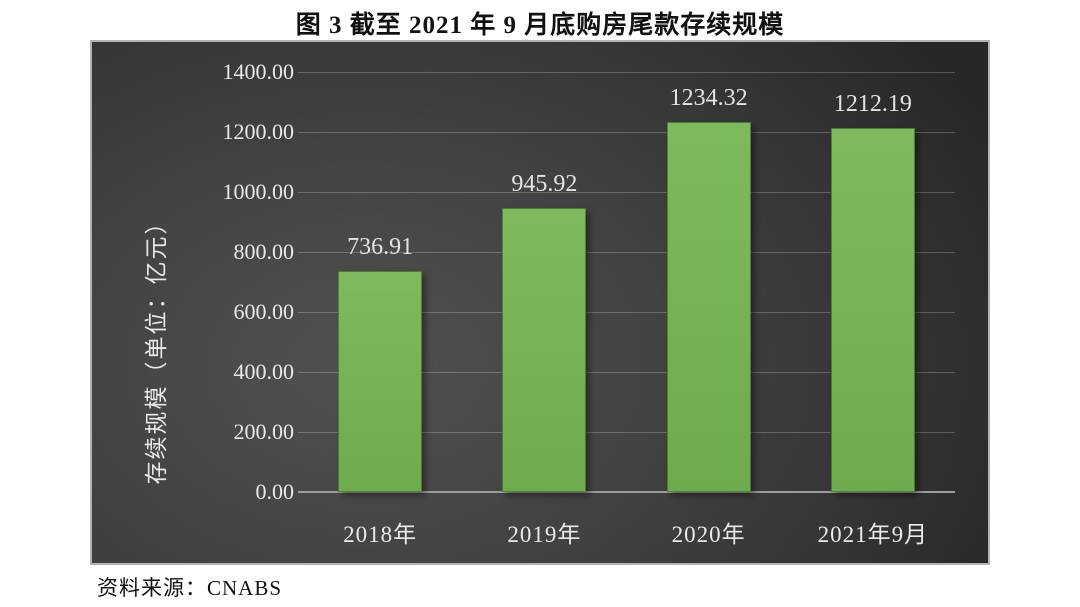  I want to click on bar-2020年, so click(708, 307).